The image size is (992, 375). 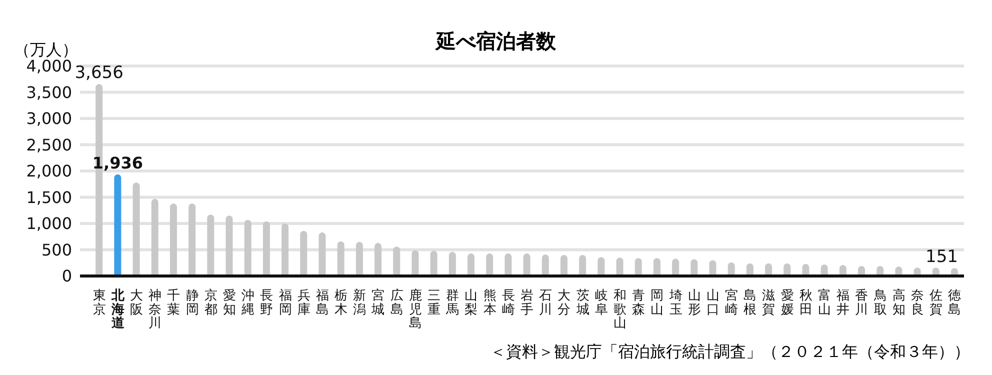 What do you see at coordinates (879, 303) in the screenshot?
I see `x-tick-label: 鳥取` at bounding box center [879, 303].